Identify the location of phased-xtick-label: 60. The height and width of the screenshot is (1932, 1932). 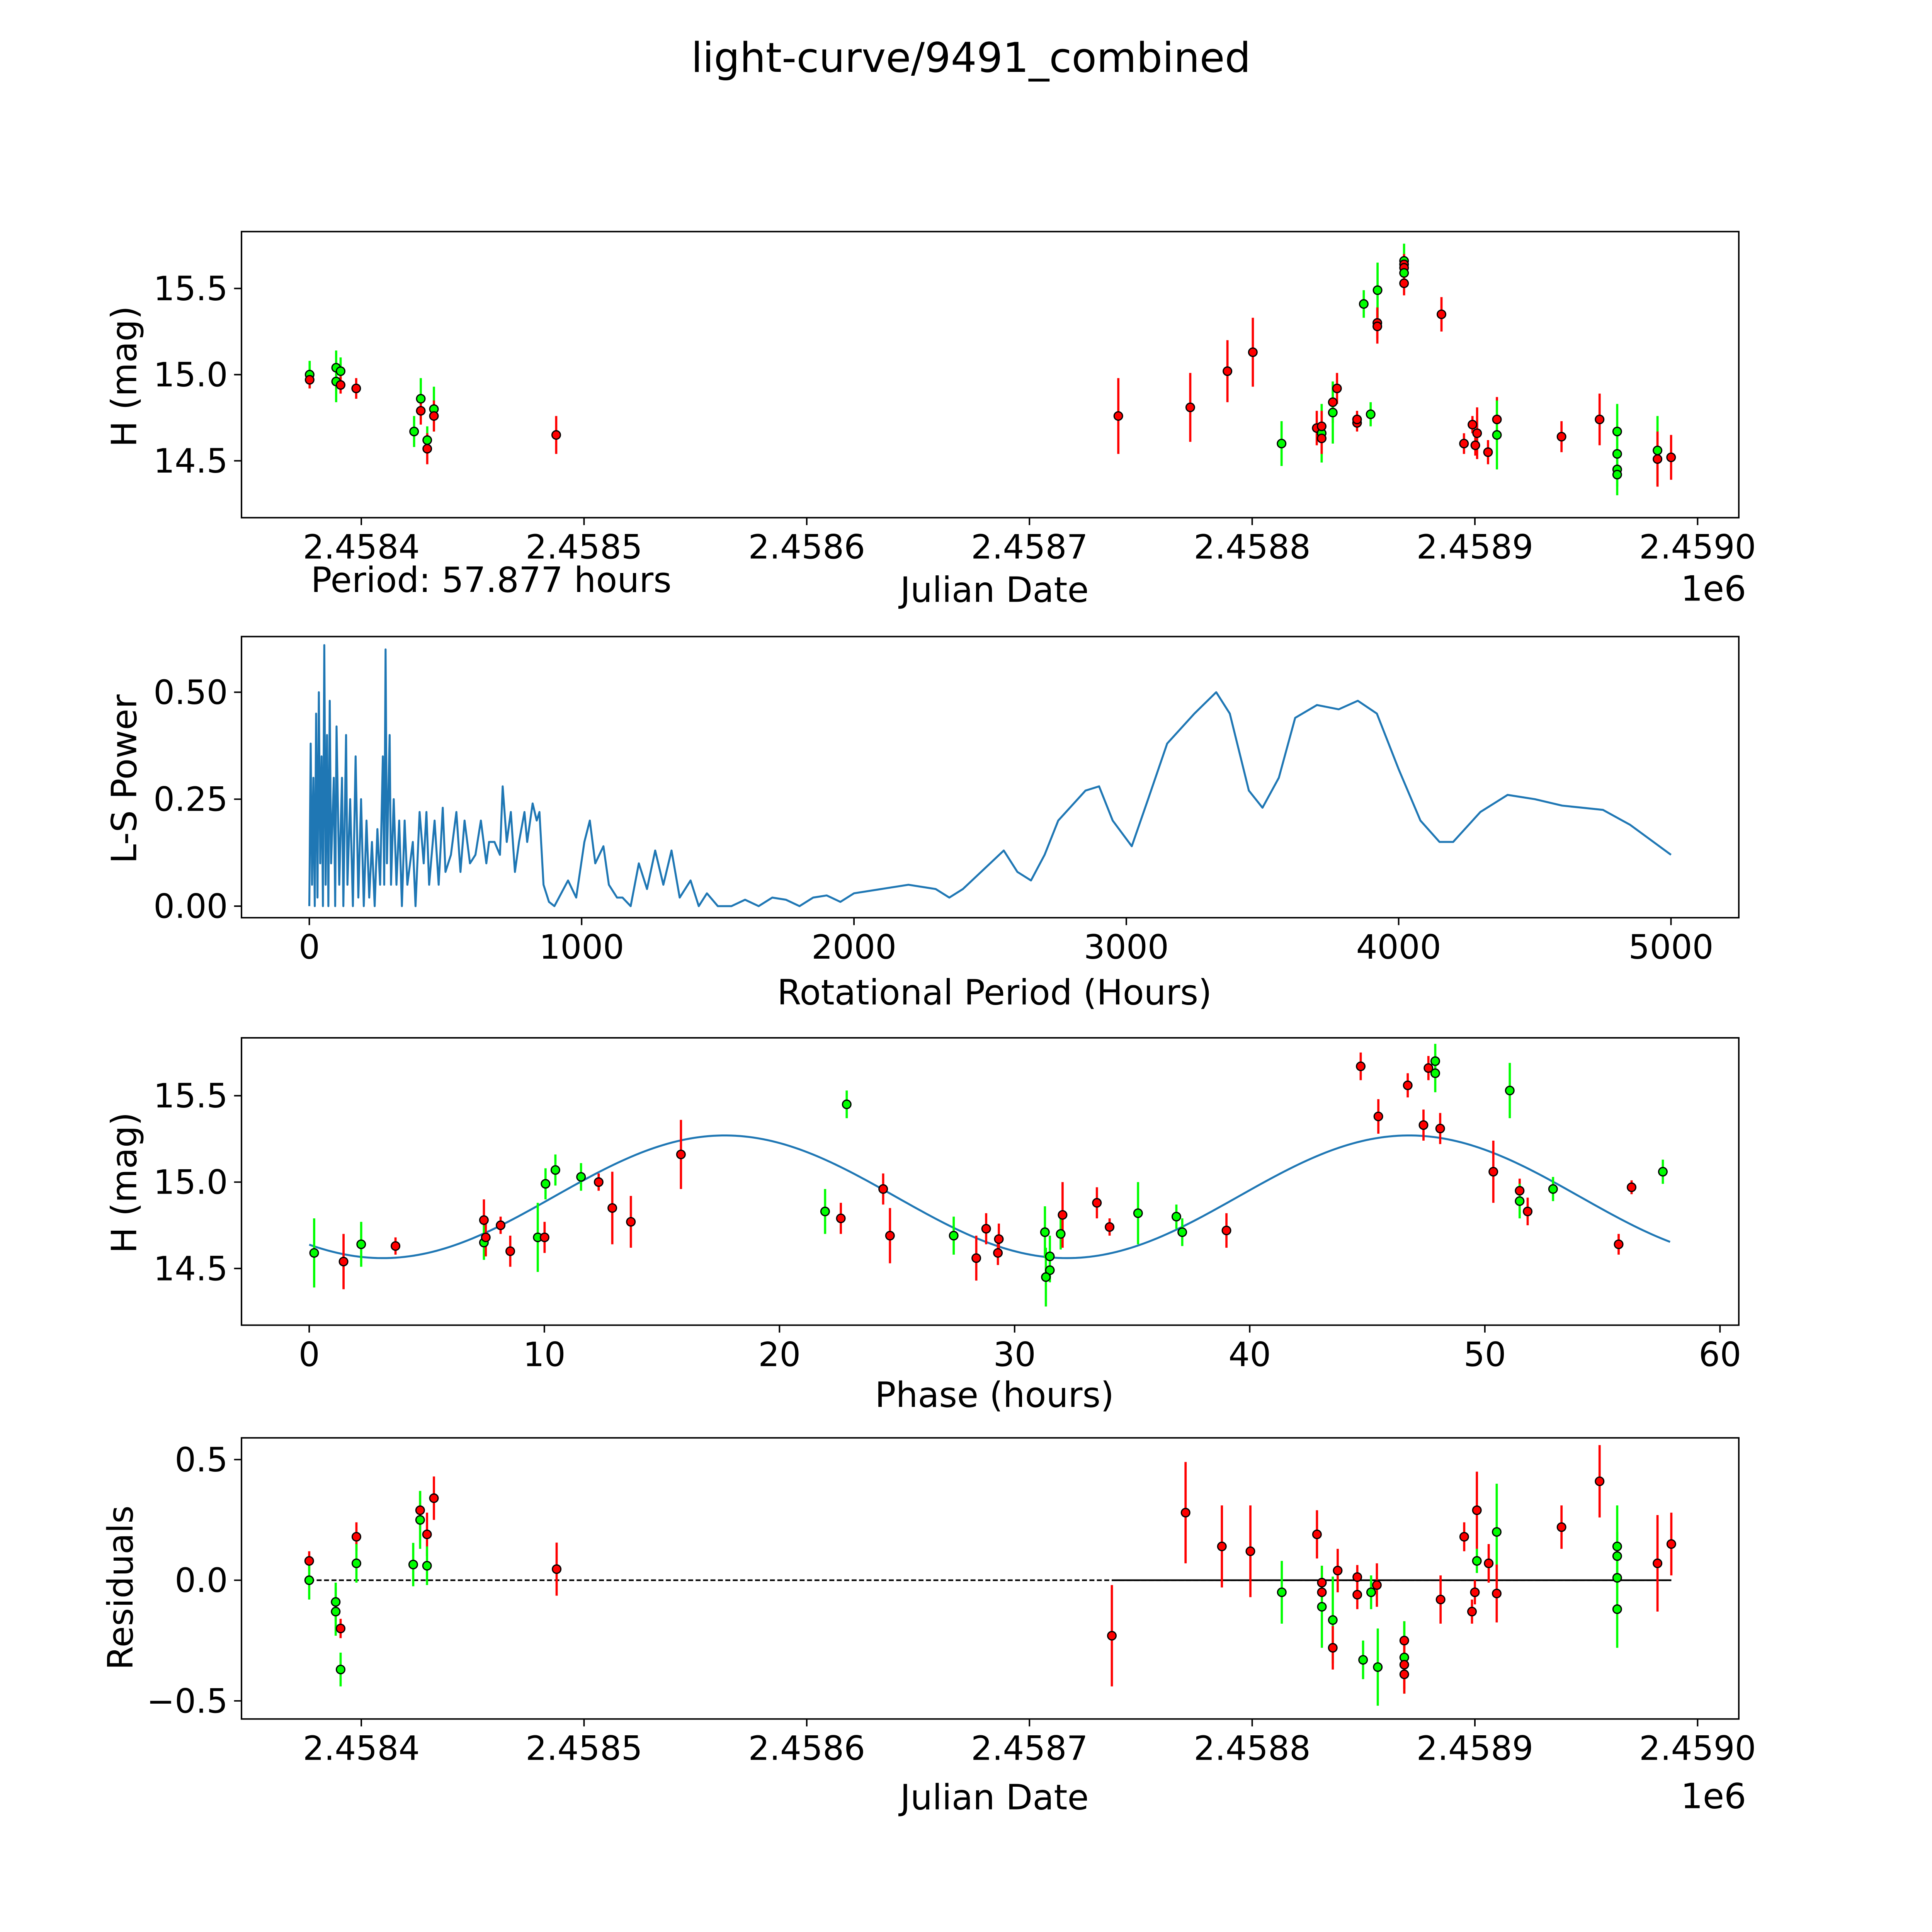
(1720, 1355).